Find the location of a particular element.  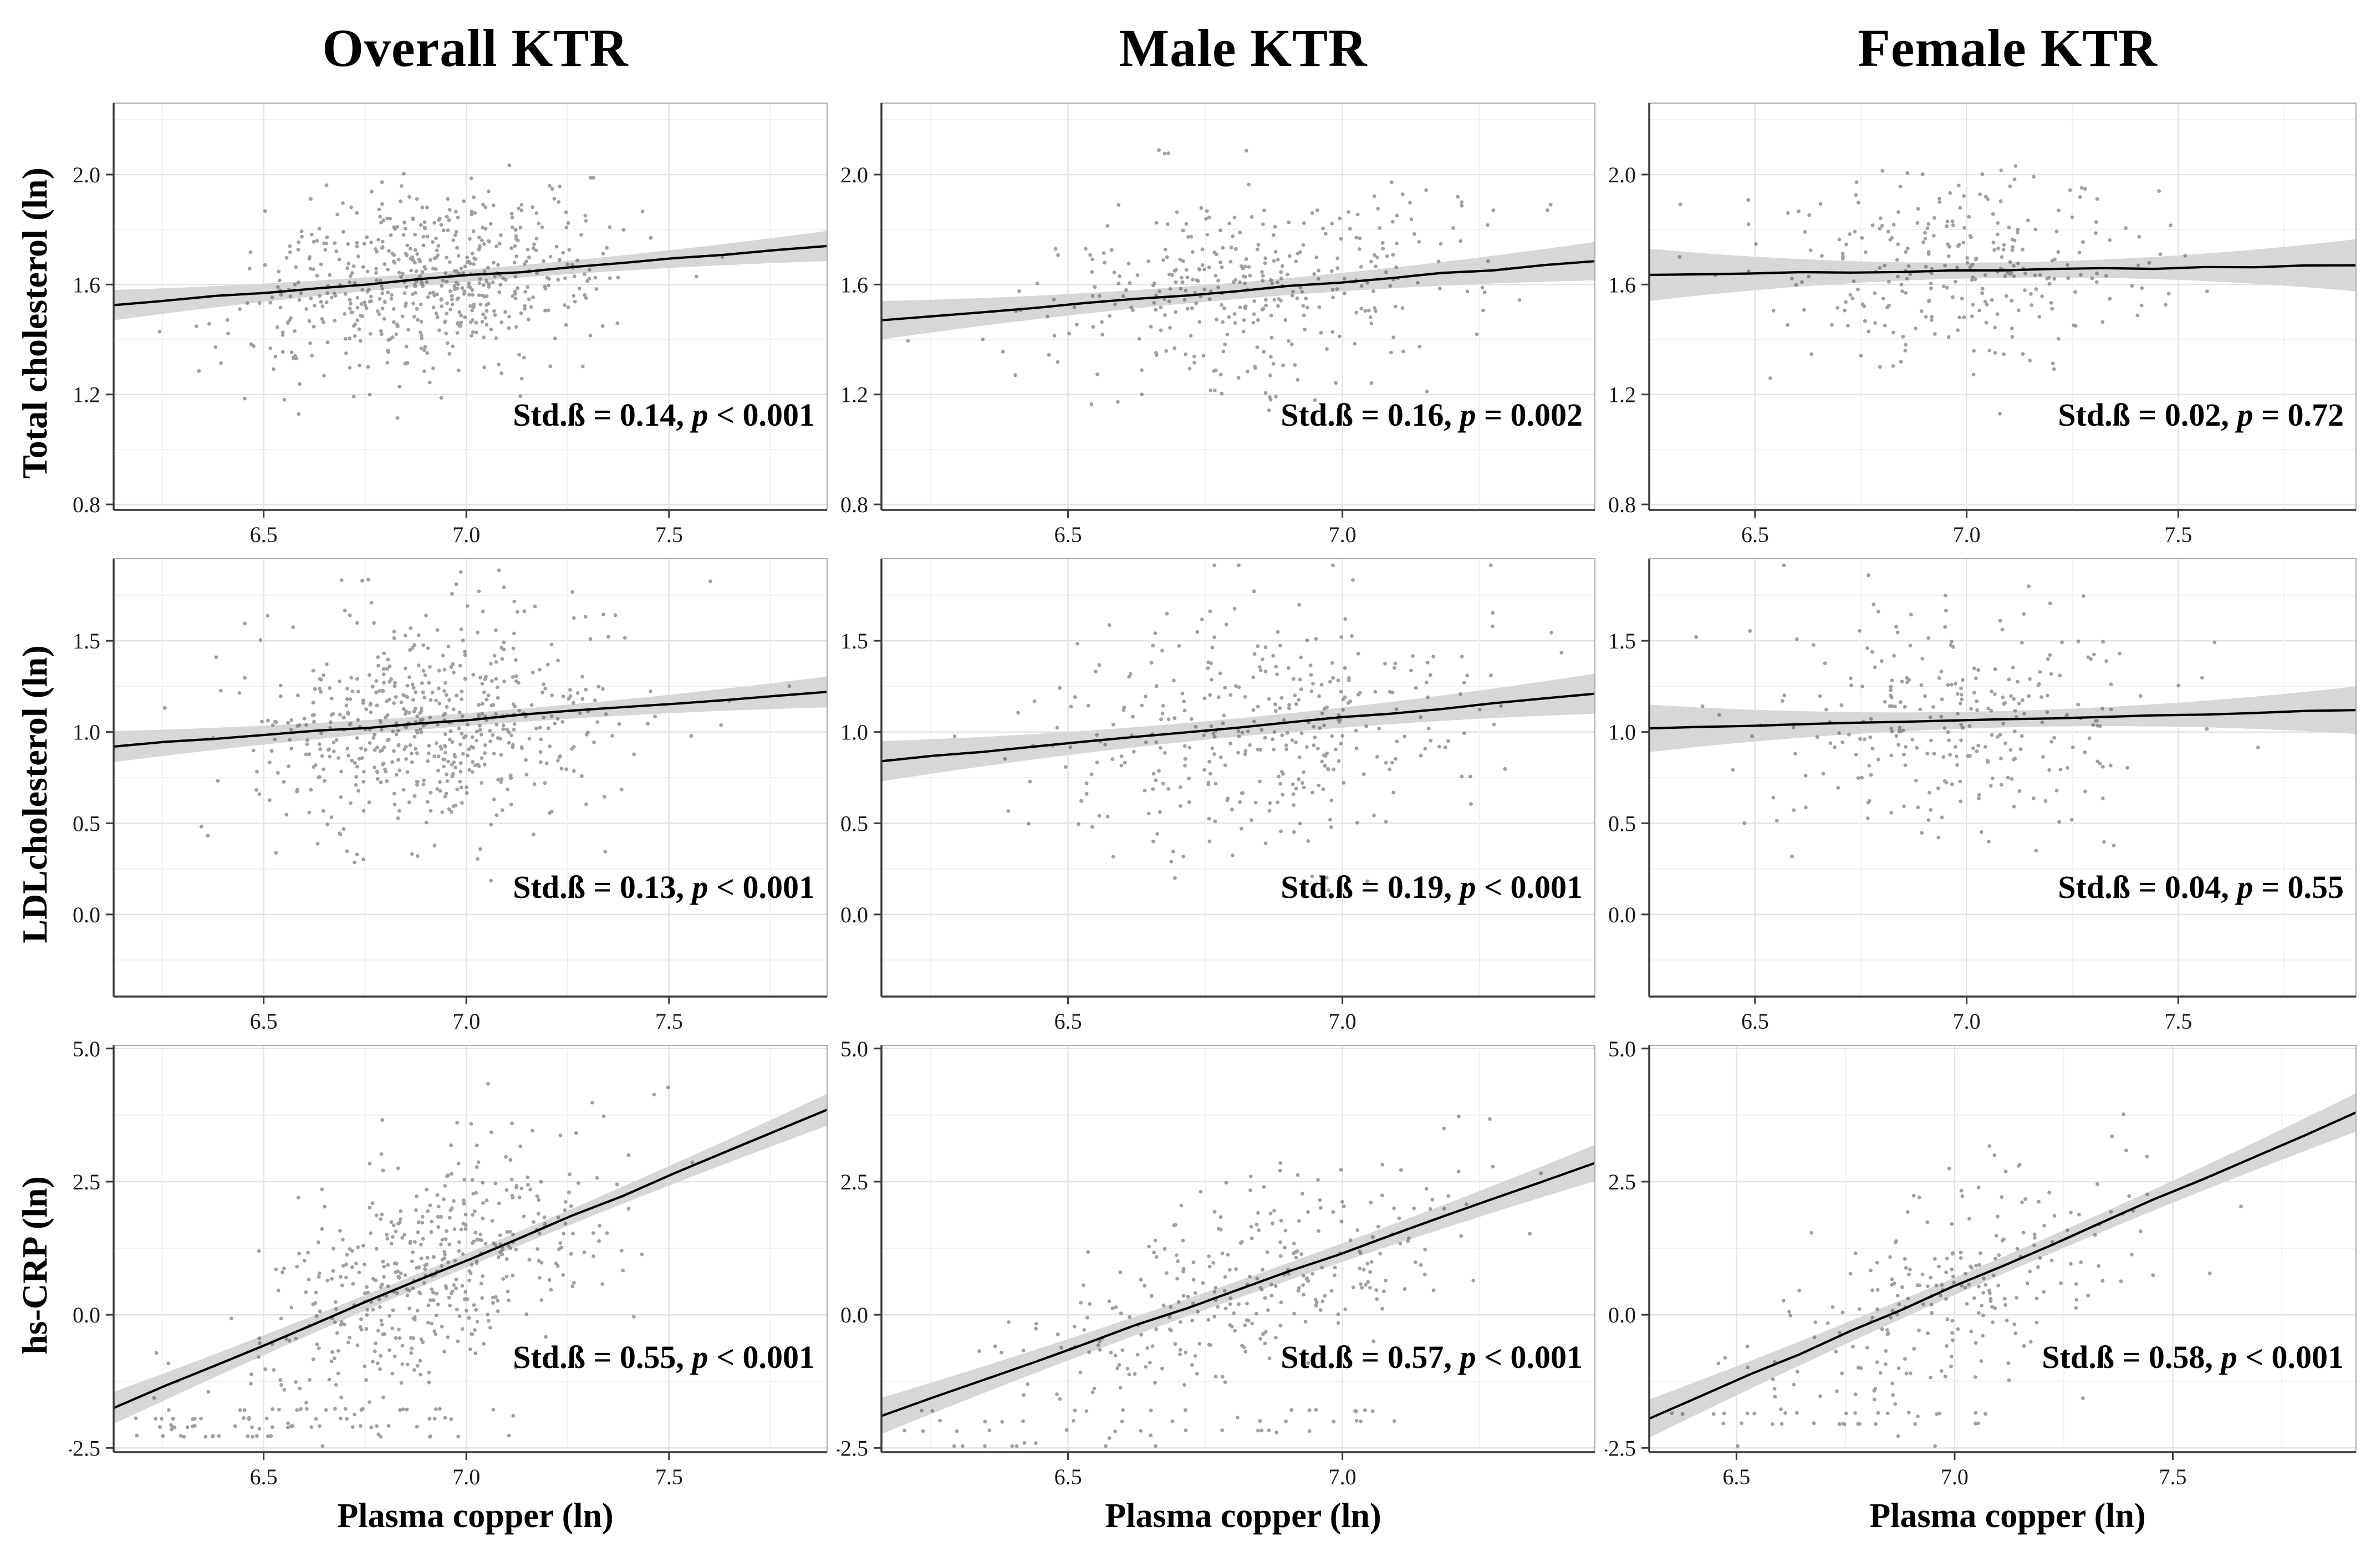

plot-hscrp-female: -2.5 0.0 2.5 5.0 6.5 7.0 7.5 is located at coordinates (1981, 1264).